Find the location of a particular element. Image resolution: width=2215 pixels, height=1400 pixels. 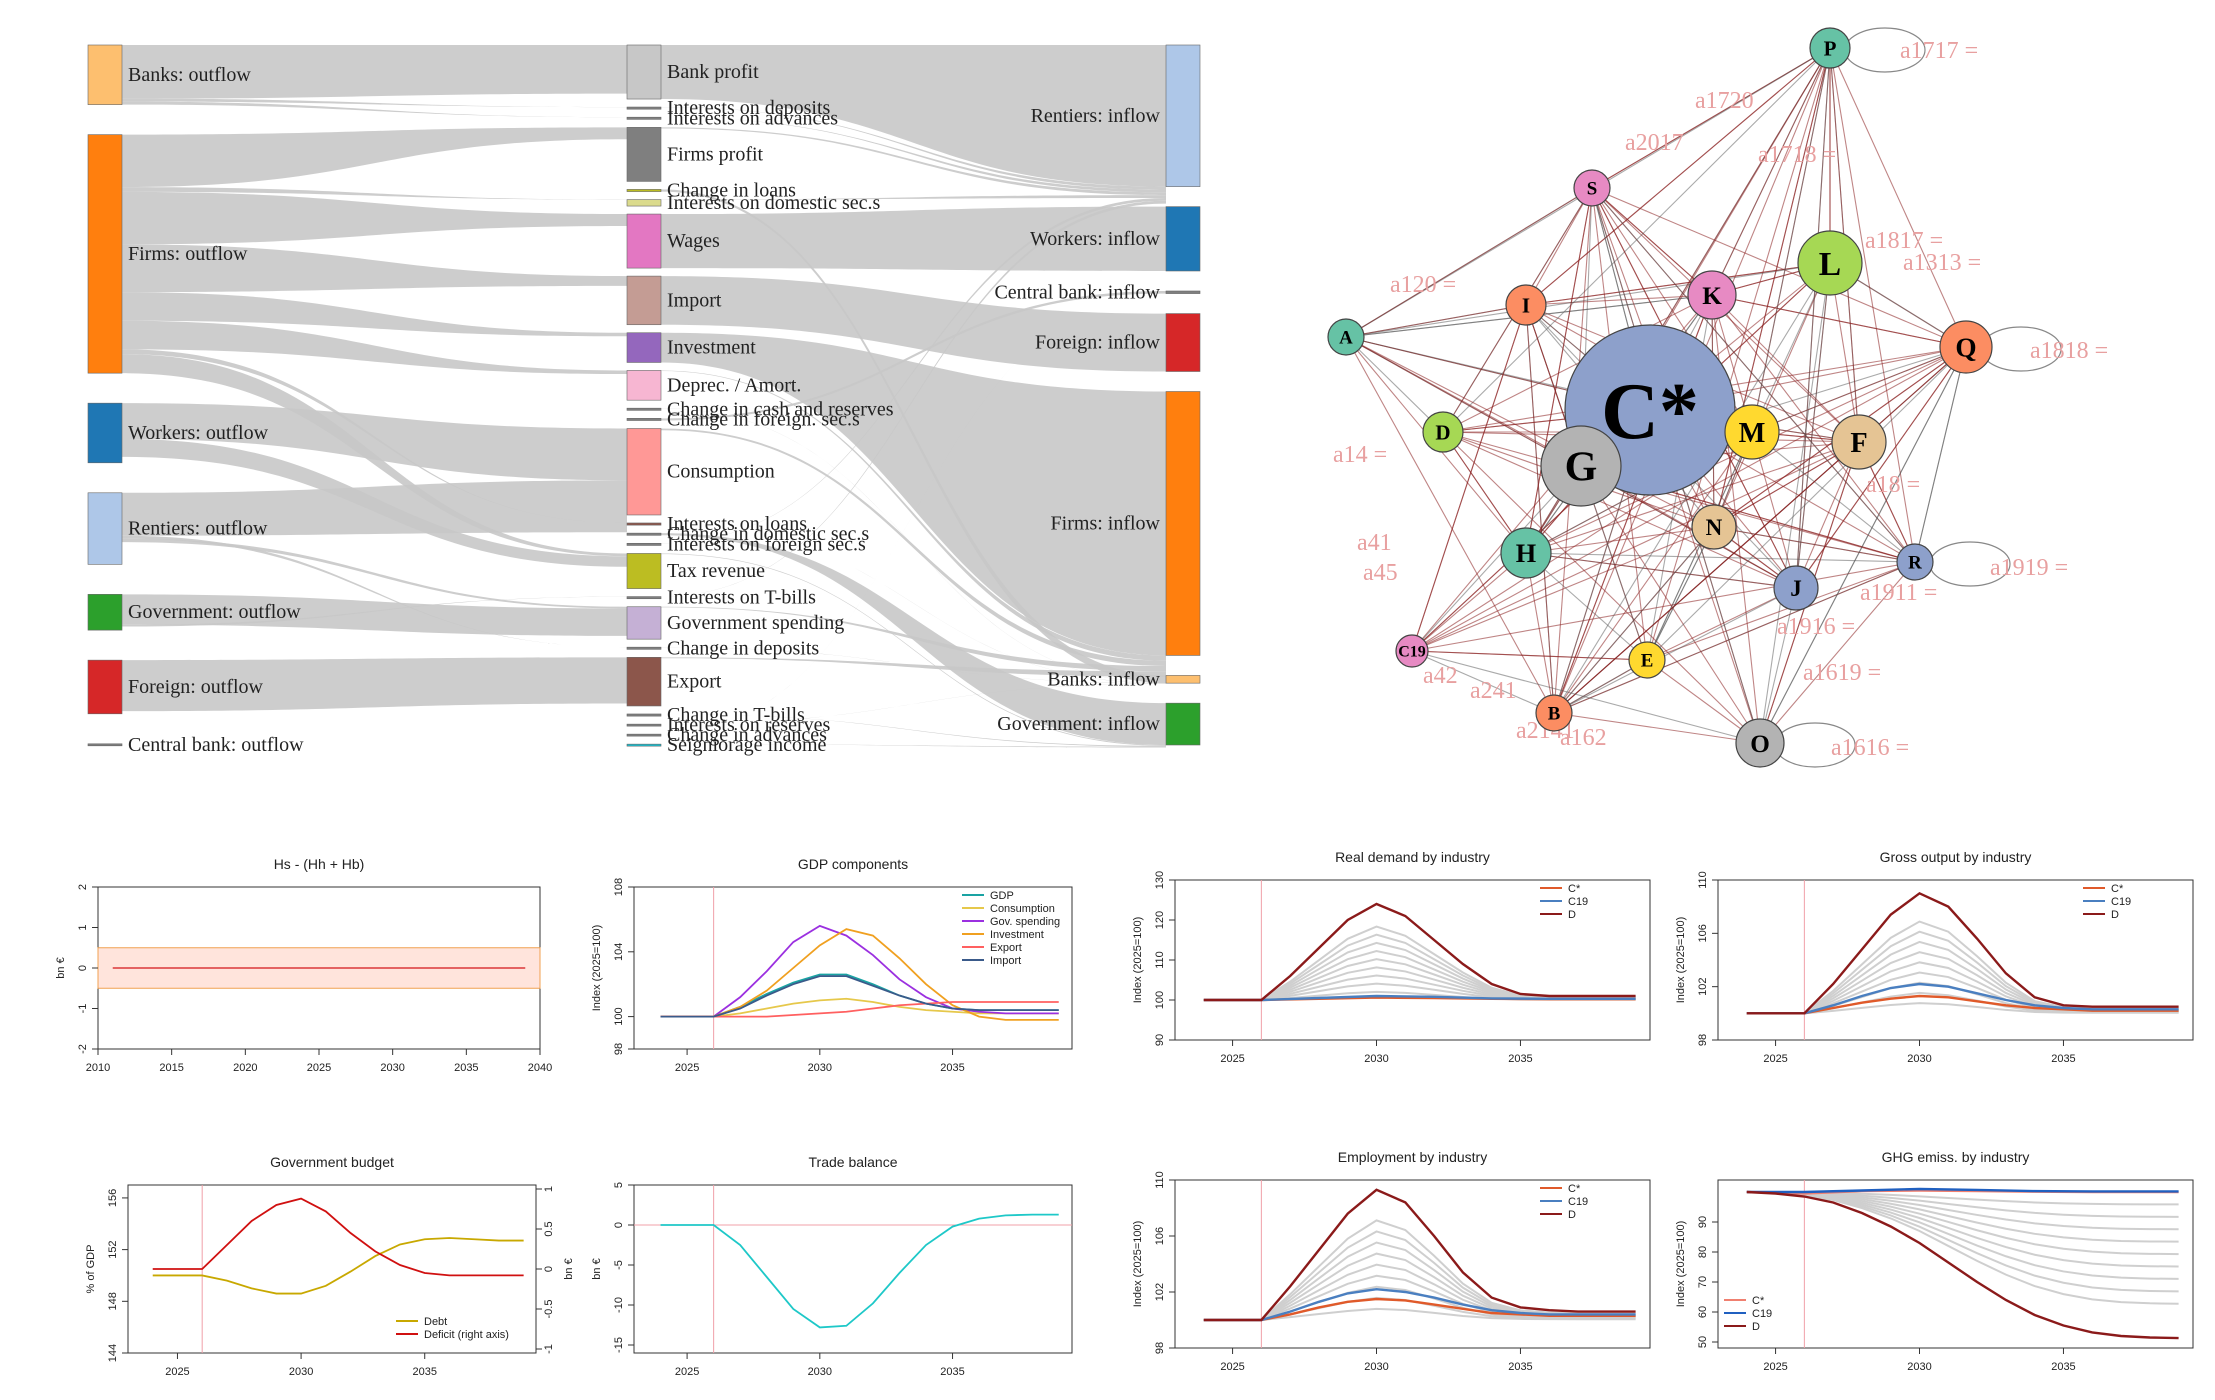

network-edge-label: a1718 = is located at coordinates (1797, 155).